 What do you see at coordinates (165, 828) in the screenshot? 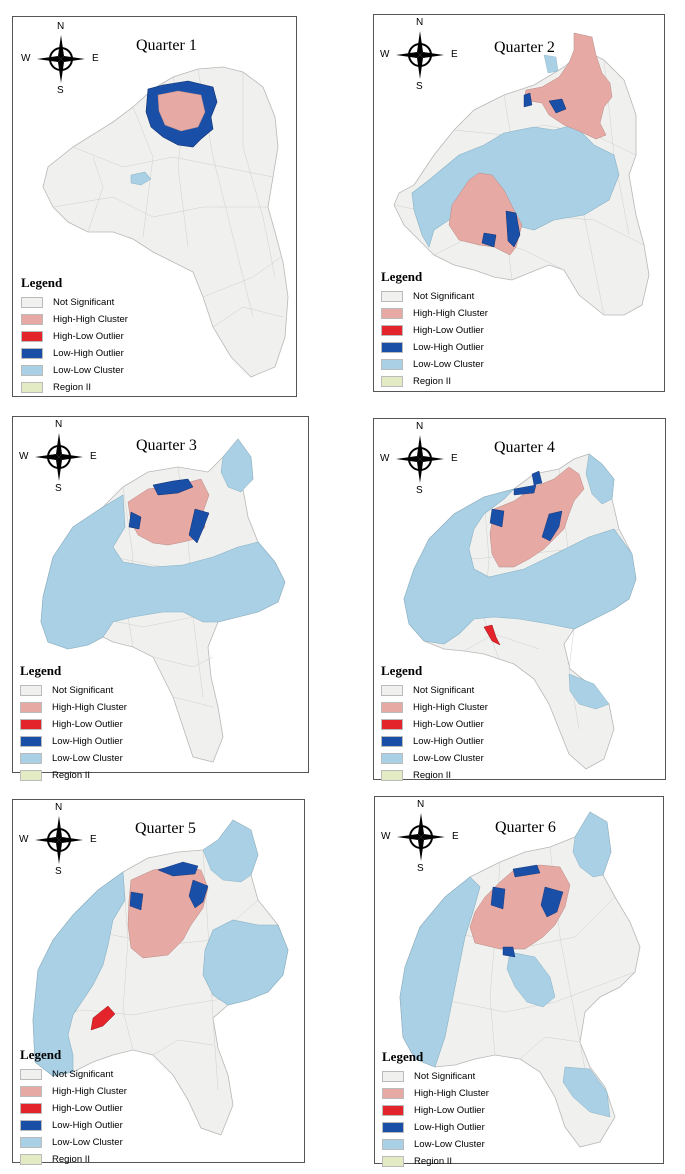
I see `quarter-title: Quarter 5` at bounding box center [165, 828].